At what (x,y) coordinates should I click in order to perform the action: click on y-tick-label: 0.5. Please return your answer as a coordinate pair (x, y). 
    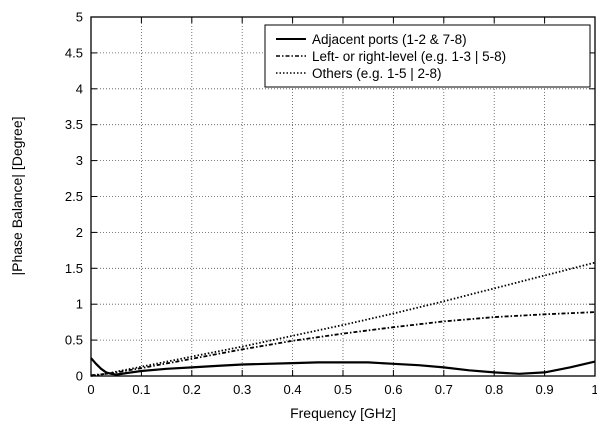
    Looking at the image, I should click on (74, 340).